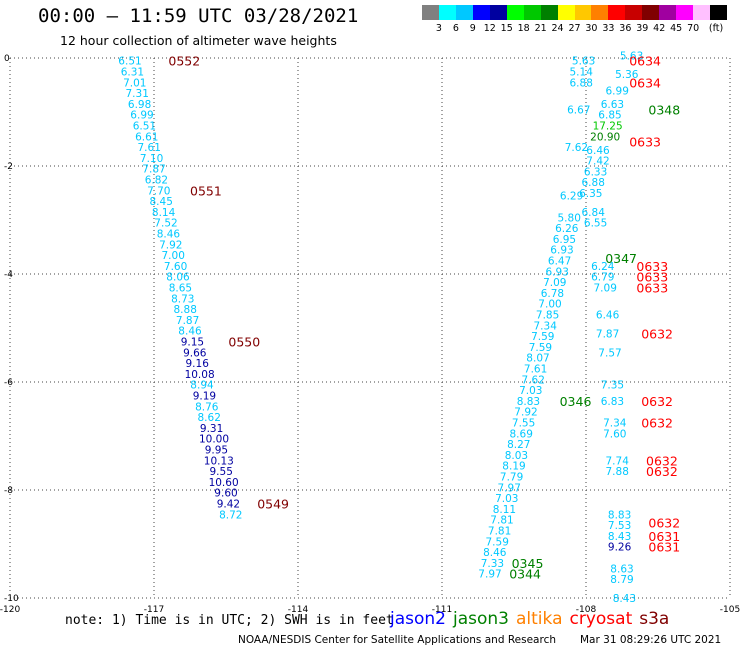 The width and height of the screenshot is (740, 650). What do you see at coordinates (472, 28) in the screenshot?
I see `scale-label: 9` at bounding box center [472, 28].